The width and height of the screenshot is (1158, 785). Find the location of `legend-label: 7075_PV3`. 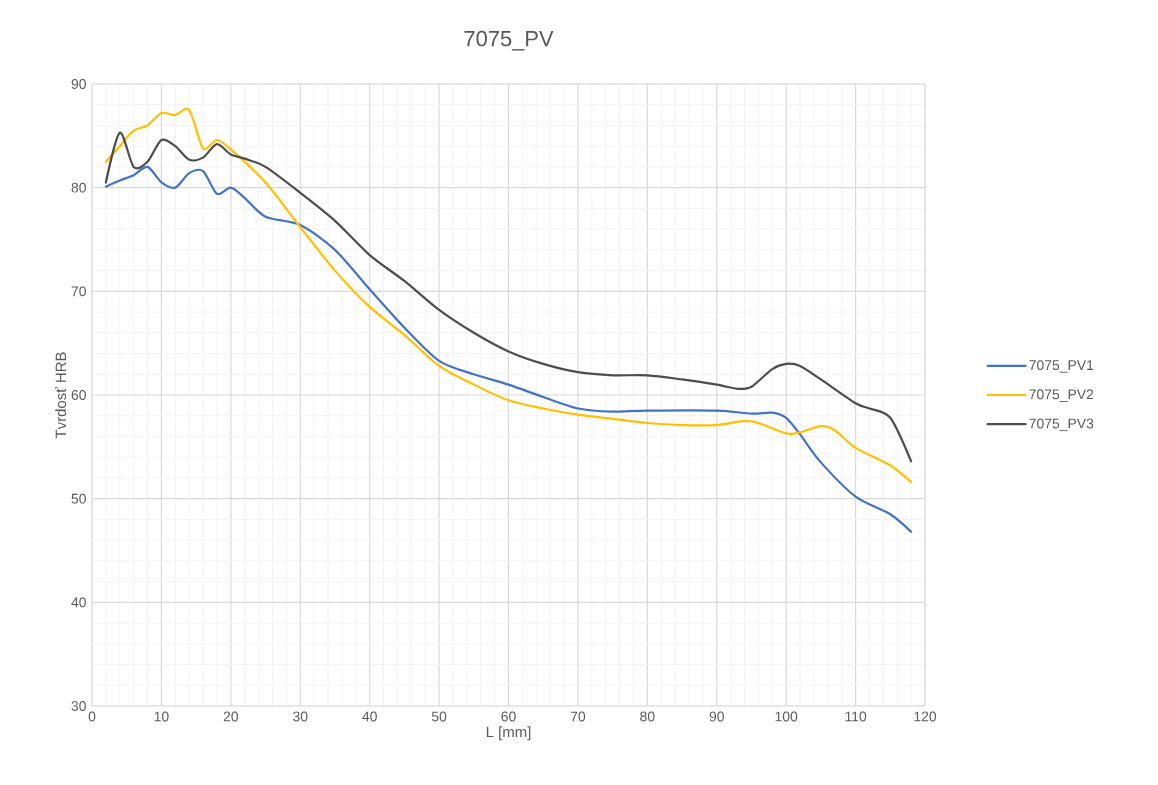

legend-label: 7075_PV3 is located at coordinates (1061, 425).